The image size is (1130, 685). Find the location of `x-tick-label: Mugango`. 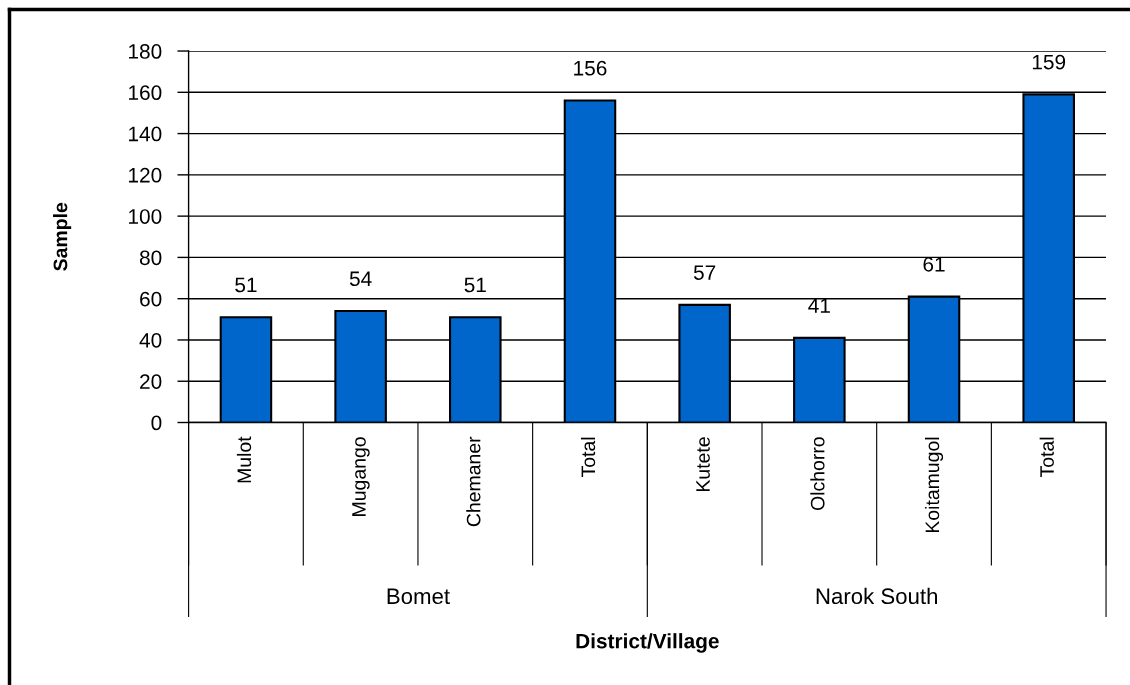

x-tick-label: Mugango is located at coordinates (361, 476).